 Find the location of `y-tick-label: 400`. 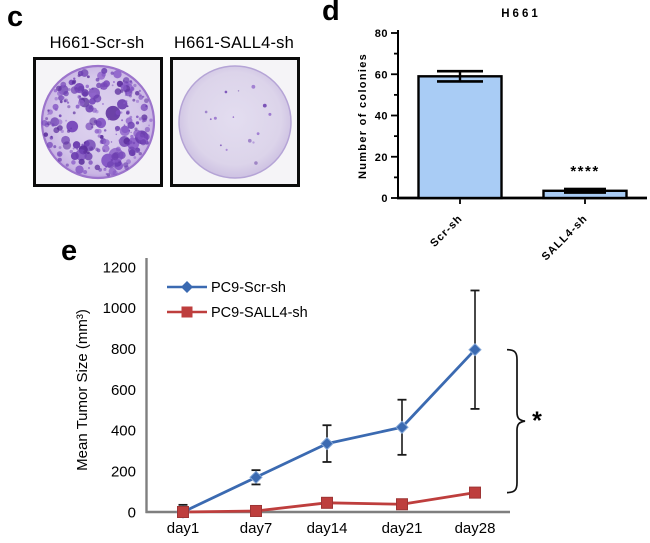

y-tick-label: 400 is located at coordinates (123, 431).